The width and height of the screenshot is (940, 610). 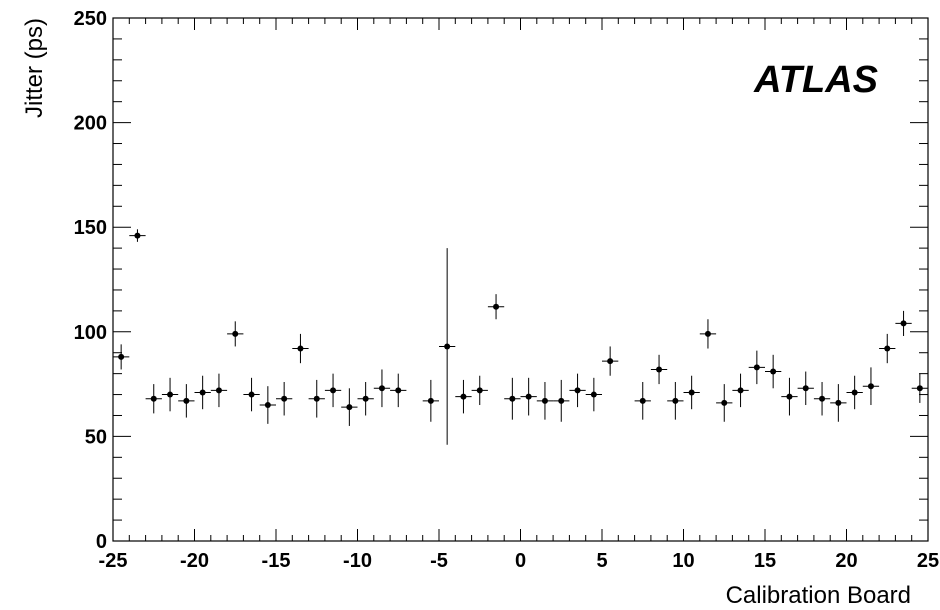 What do you see at coordinates (276, 561) in the screenshot?
I see `x-tick-label: -15` at bounding box center [276, 561].